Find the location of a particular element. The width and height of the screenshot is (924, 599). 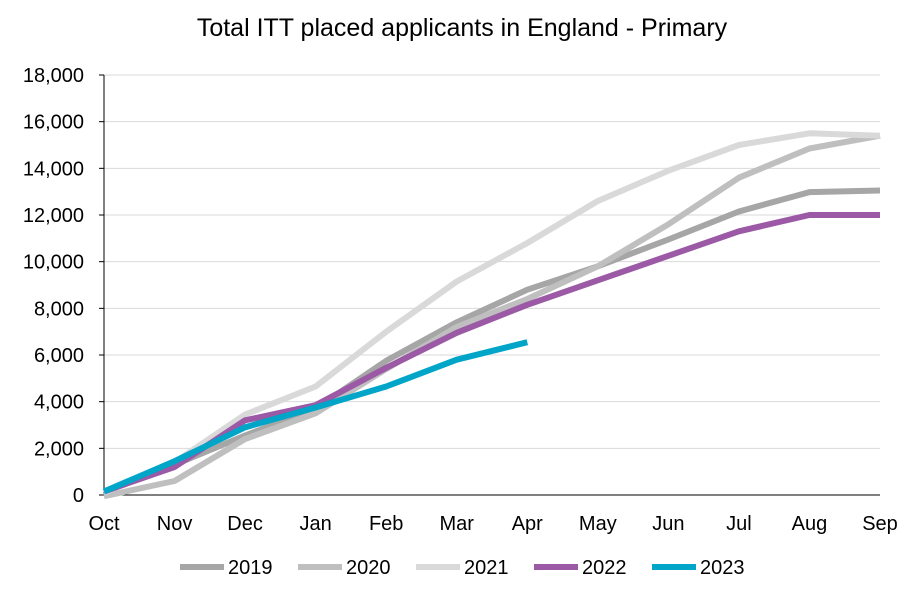

series-line-2023 is located at coordinates (315, 417).